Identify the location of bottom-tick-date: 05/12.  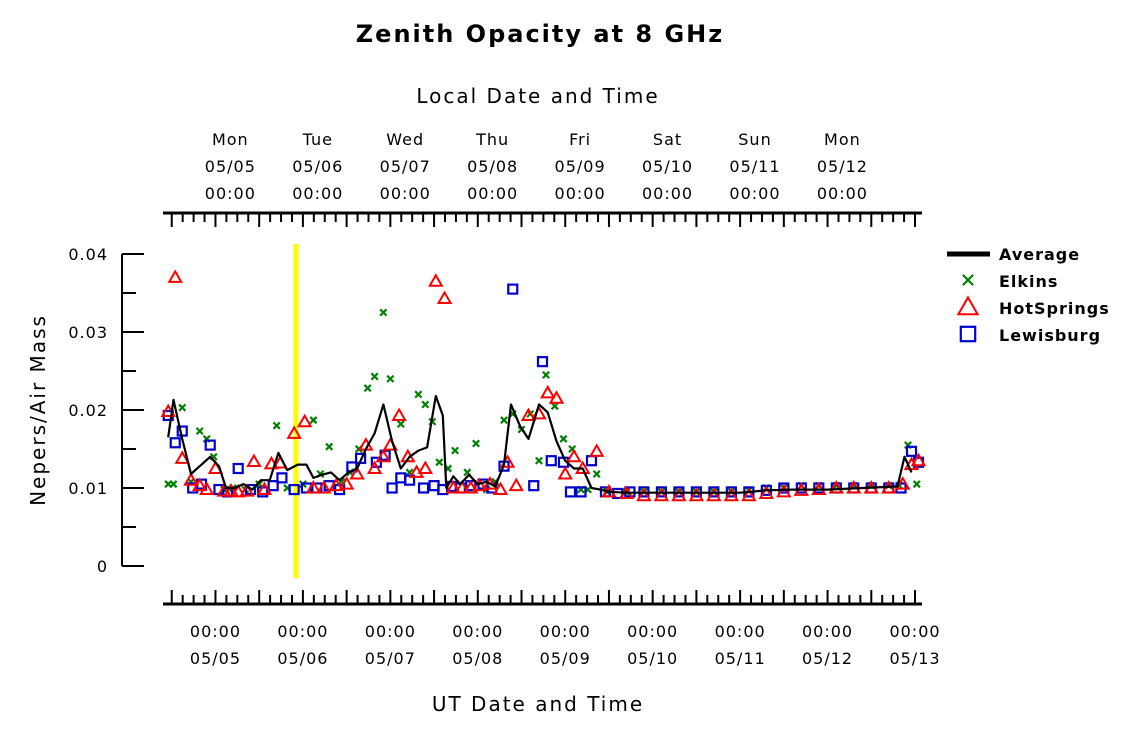
(827, 658).